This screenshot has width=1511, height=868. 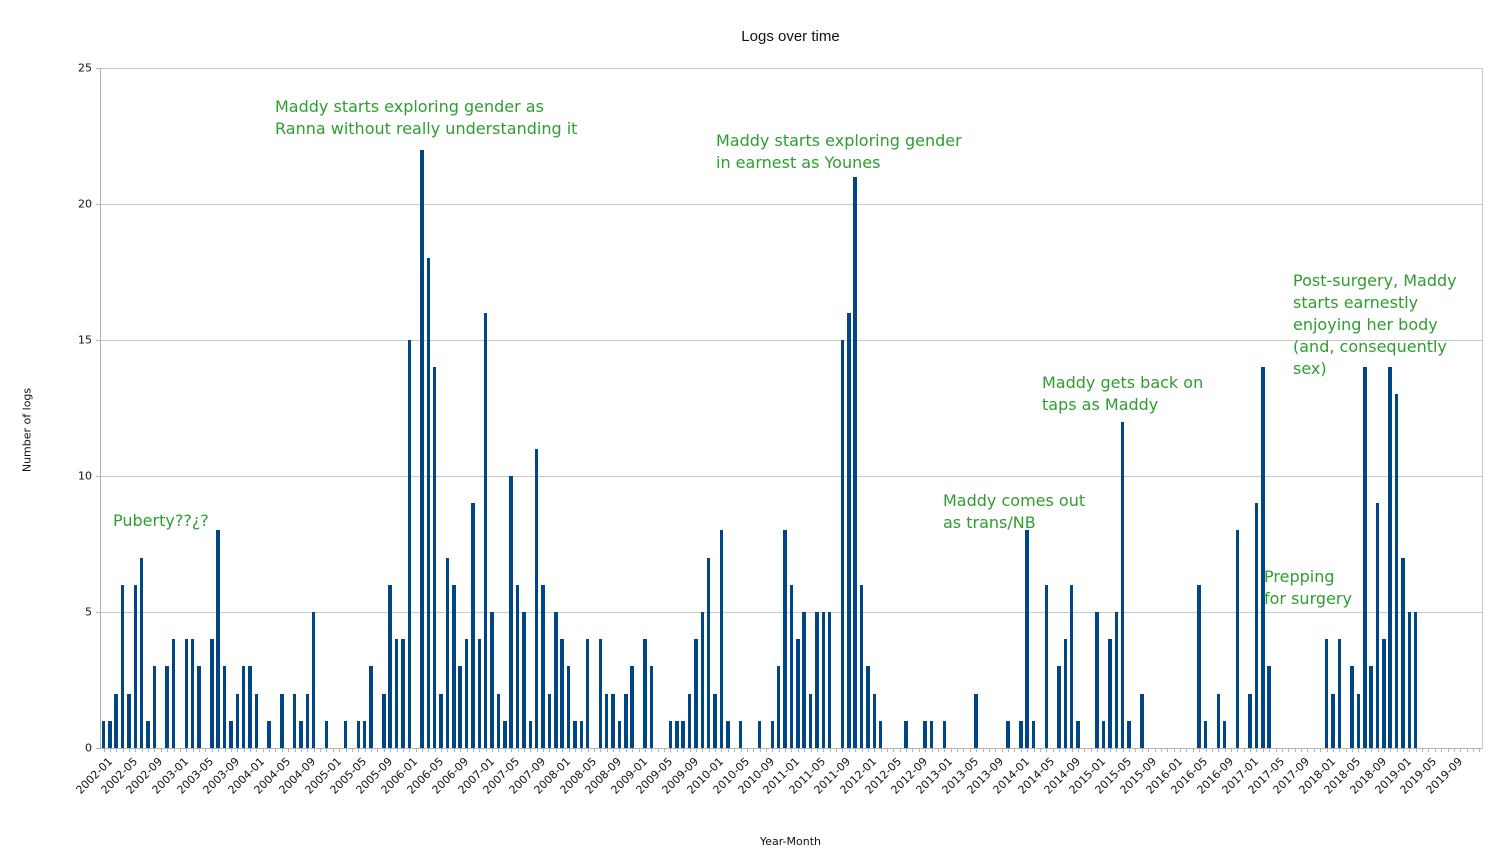 What do you see at coordinates (27, 430) in the screenshot?
I see `y-axis-title: Number of logs` at bounding box center [27, 430].